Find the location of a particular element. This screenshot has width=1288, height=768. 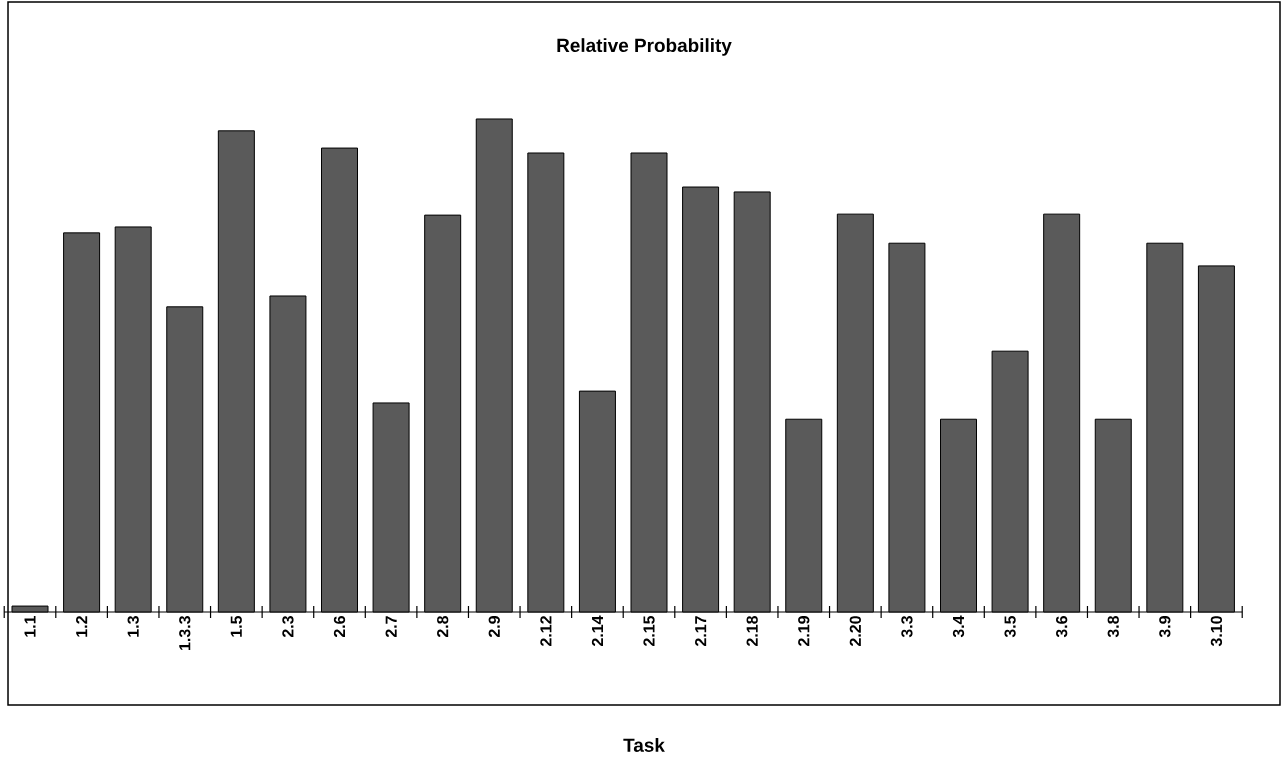

x-tick-label: 2.17 is located at coordinates (701, 631).